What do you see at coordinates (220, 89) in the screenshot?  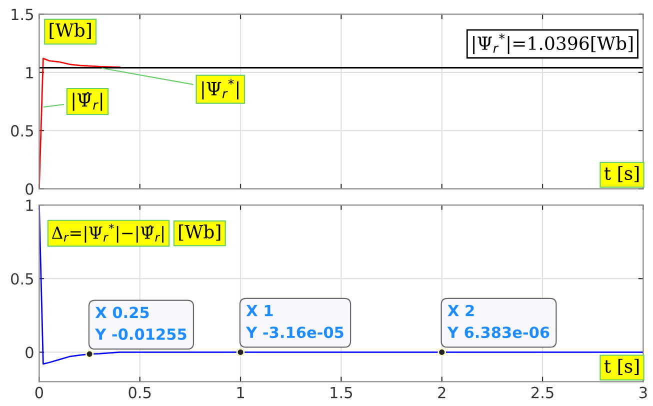 I see `annotation: |Ψ$_{r}$$^{*}$|` at bounding box center [220, 89].